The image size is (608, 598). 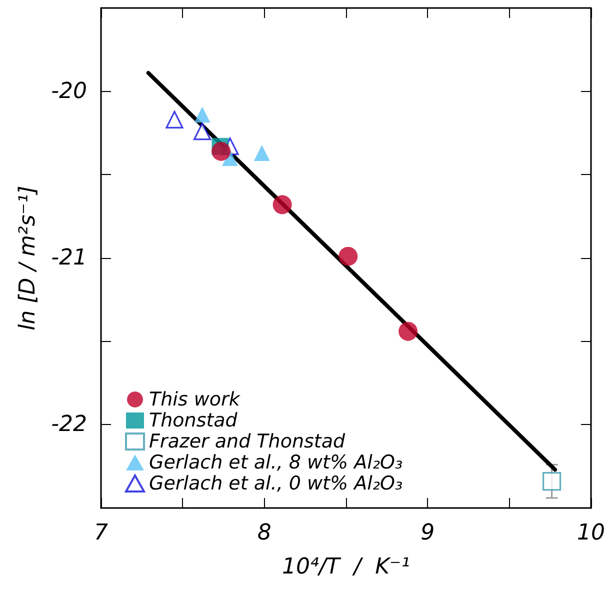 I want to click on x-axis-title: 10⁴/T / K⁻¹, so click(x=346, y=567).